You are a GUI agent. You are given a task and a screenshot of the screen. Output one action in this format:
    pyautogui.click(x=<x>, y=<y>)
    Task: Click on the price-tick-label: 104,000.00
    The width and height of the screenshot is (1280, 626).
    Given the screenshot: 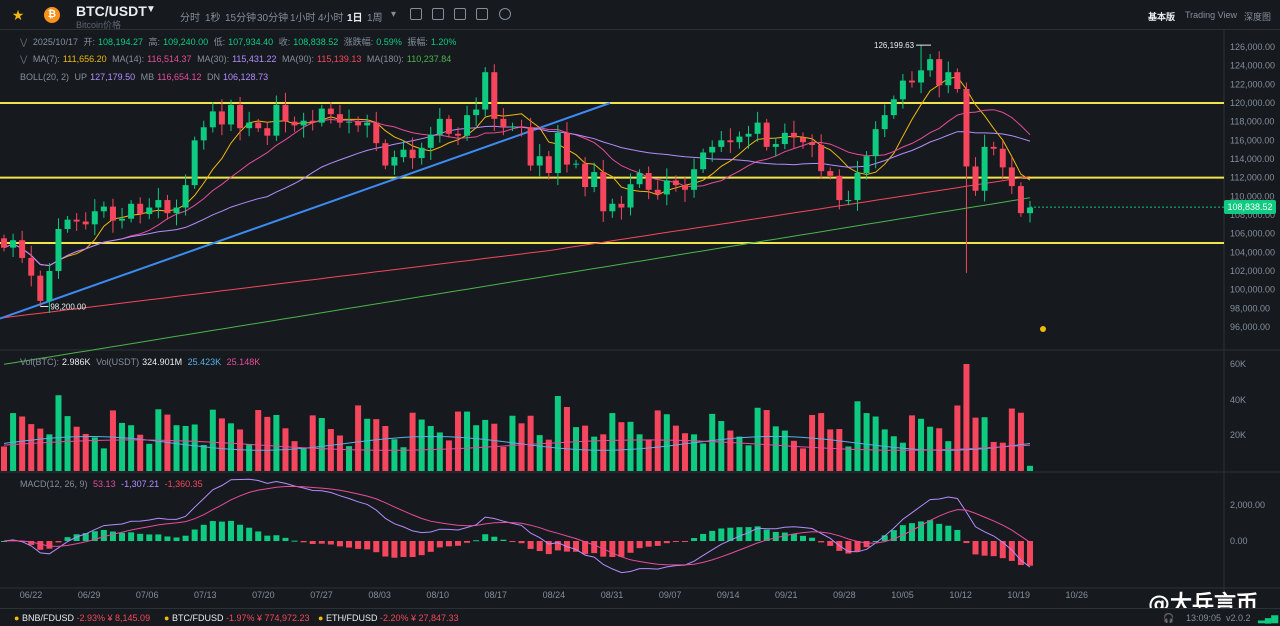 What is the action you would take?
    pyautogui.click(x=1252, y=252)
    